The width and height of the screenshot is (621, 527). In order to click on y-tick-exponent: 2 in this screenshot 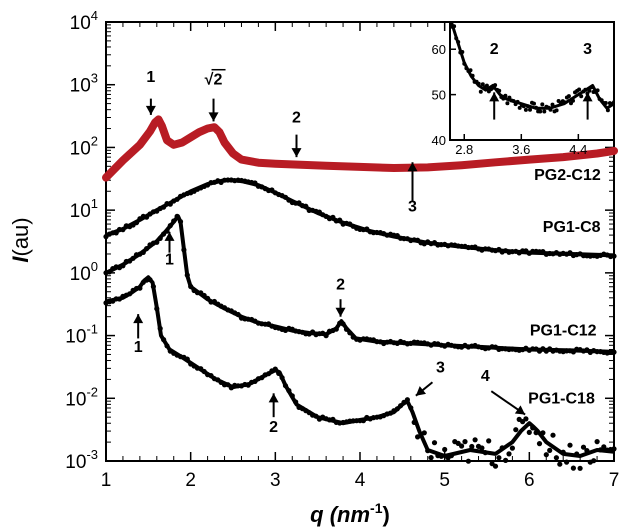, I will do `click(94, 140)`.